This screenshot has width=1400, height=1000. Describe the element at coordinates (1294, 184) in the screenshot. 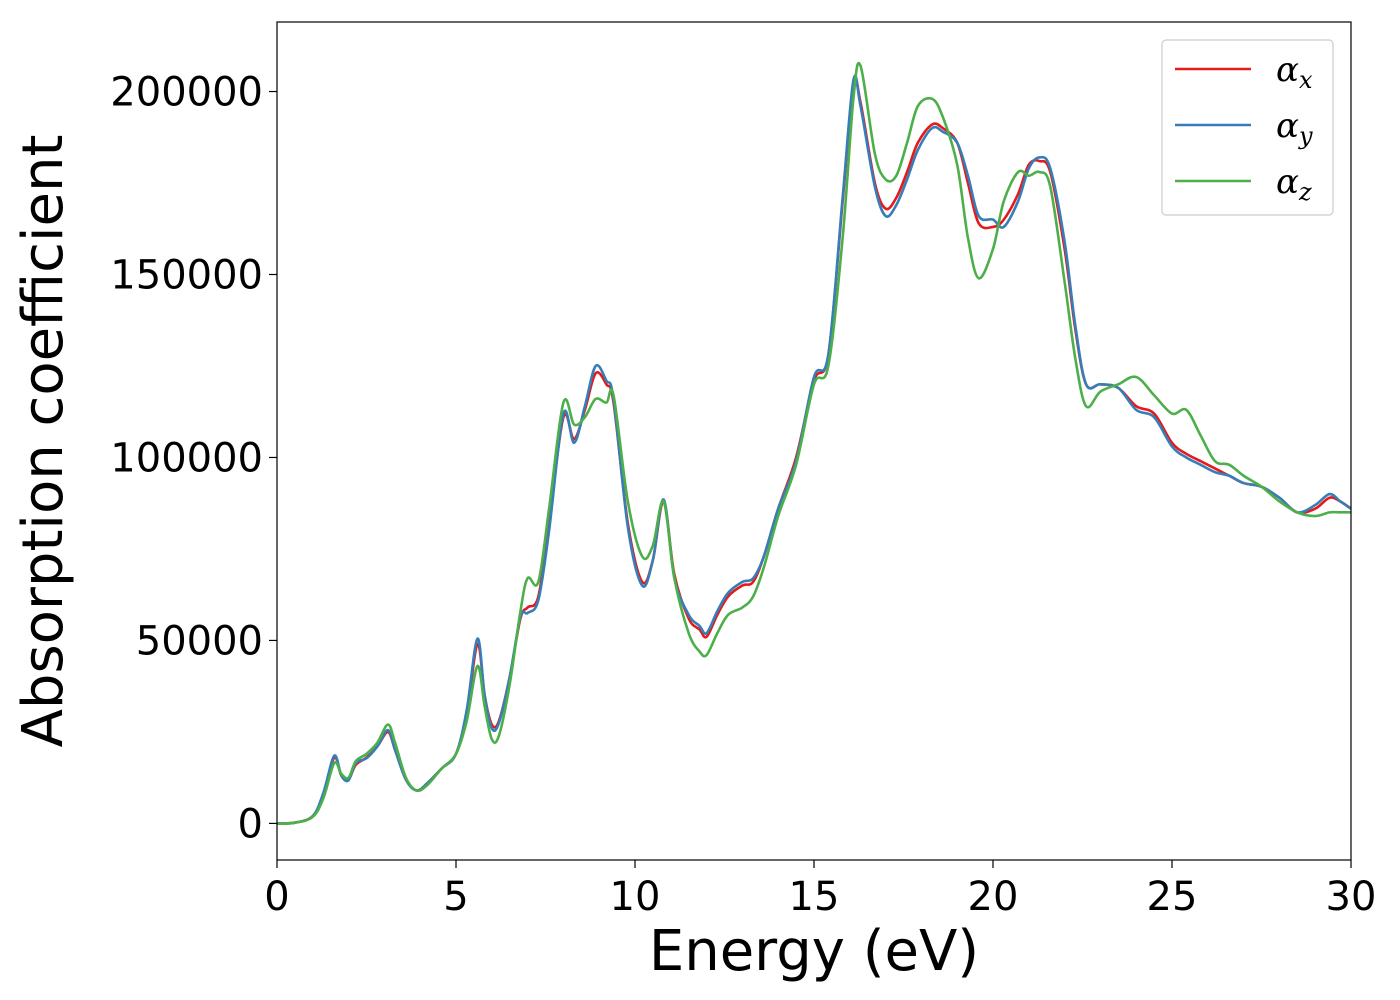

I see `legend-entry-z: αz` at that location.